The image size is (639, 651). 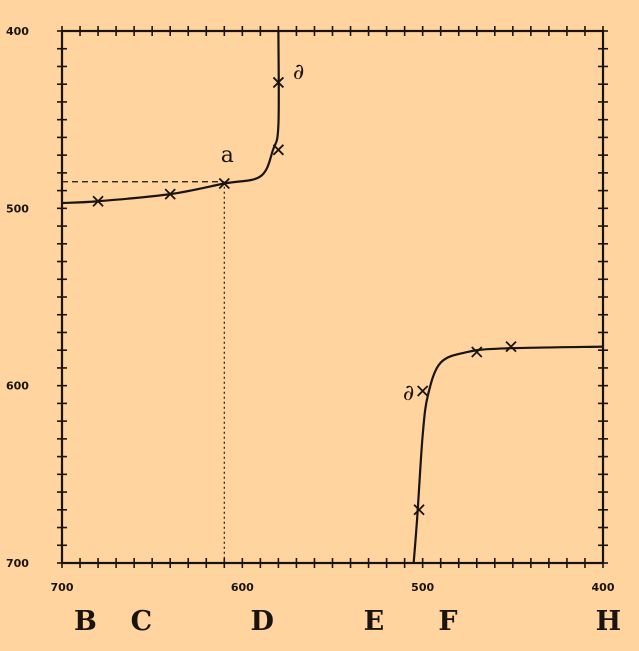 I want to click on fraunhofer-line-C: C, so click(x=142, y=621).